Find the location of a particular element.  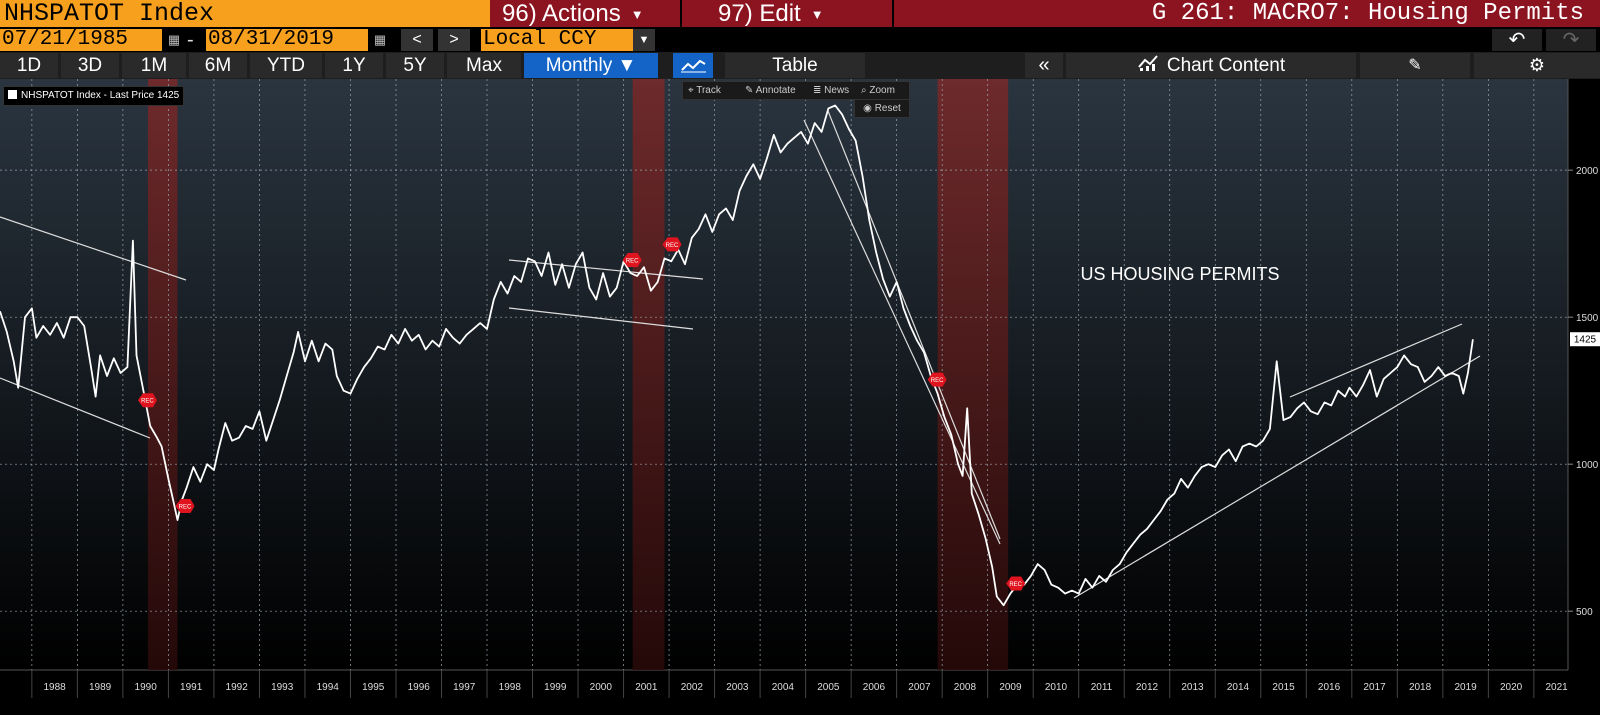

security-ticker: NHSPATOT Index is located at coordinates (245, 13).